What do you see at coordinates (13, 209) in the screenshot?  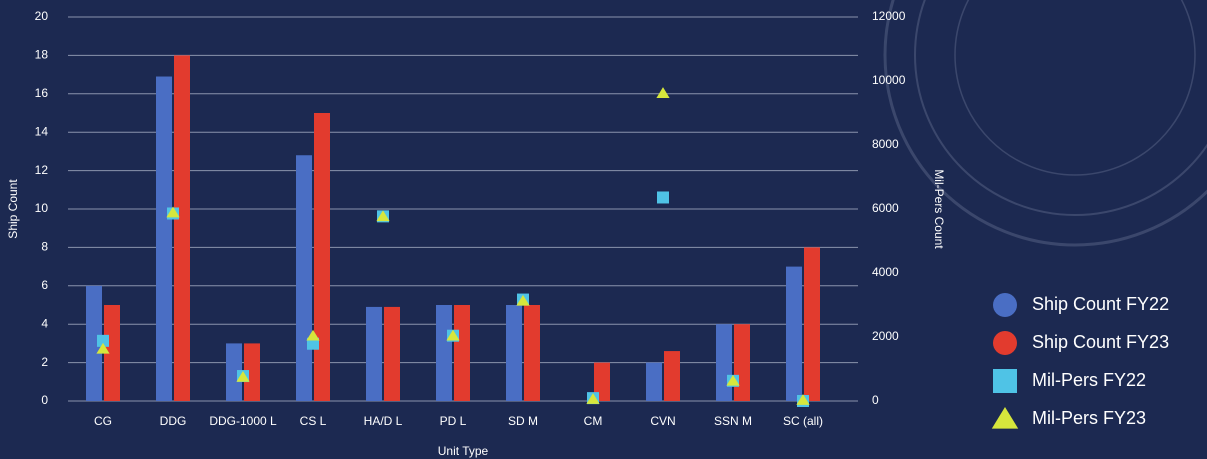 I see `y-axis-label: Ship Count` at bounding box center [13, 209].